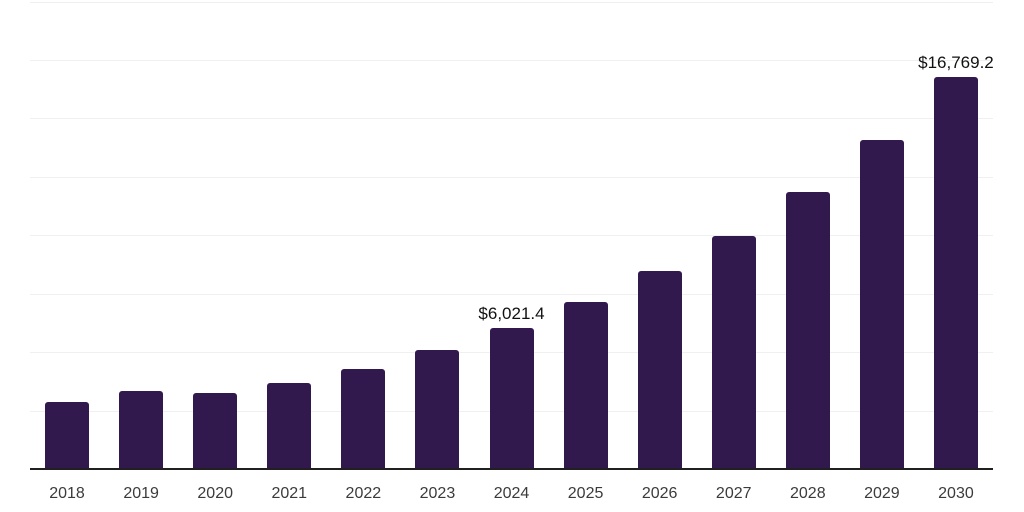 The image size is (1024, 512). Describe the element at coordinates (141, 493) in the screenshot. I see `x-tick-label-2019: 2019` at that location.